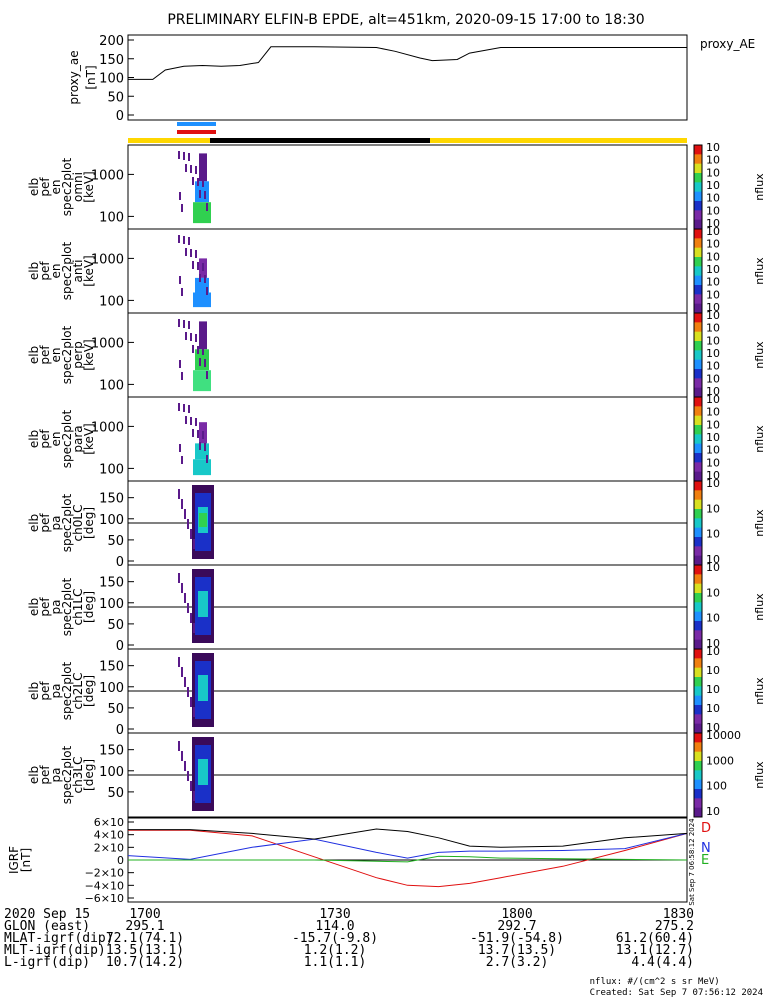 Image resolution: width=775 pixels, height=1000 pixels. Describe the element at coordinates (713, 483) in the screenshot. I see `colorbar-tick: 10⁷` at that location.